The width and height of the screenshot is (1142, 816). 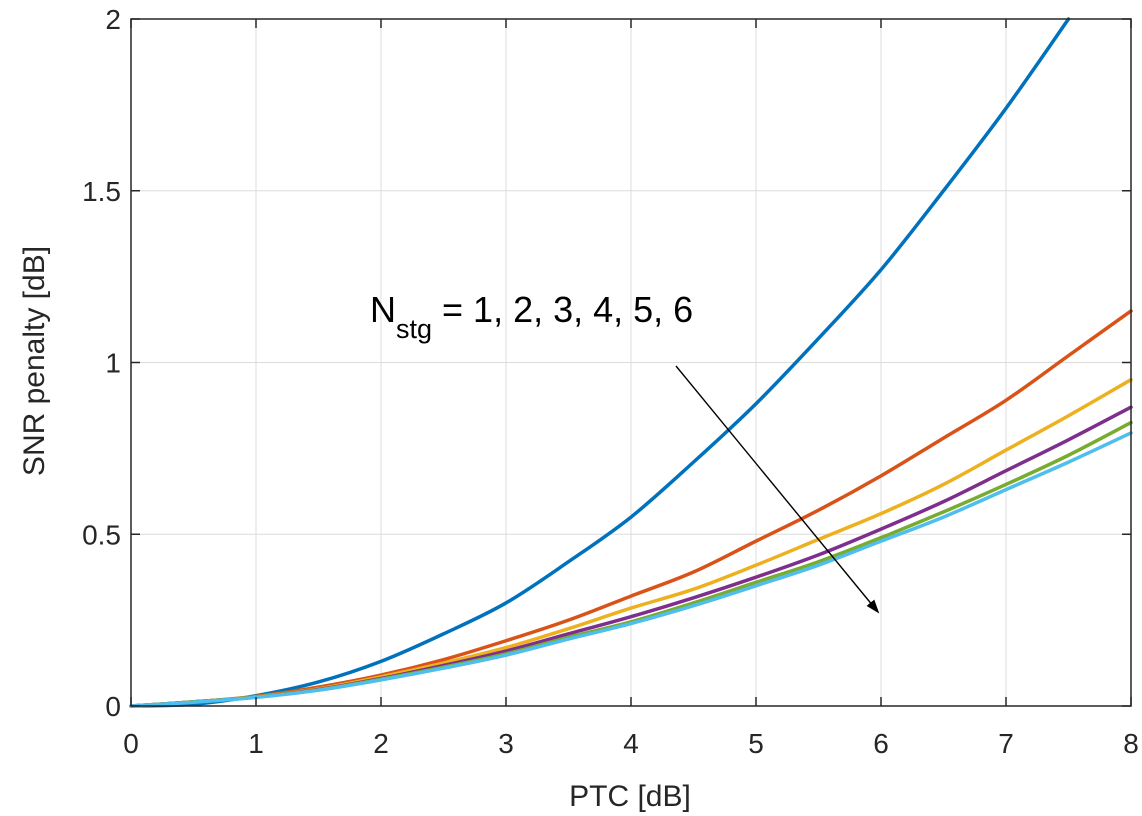 What do you see at coordinates (34, 361) in the screenshot?
I see `y-axis-label: SNR penalty [dB]` at bounding box center [34, 361].